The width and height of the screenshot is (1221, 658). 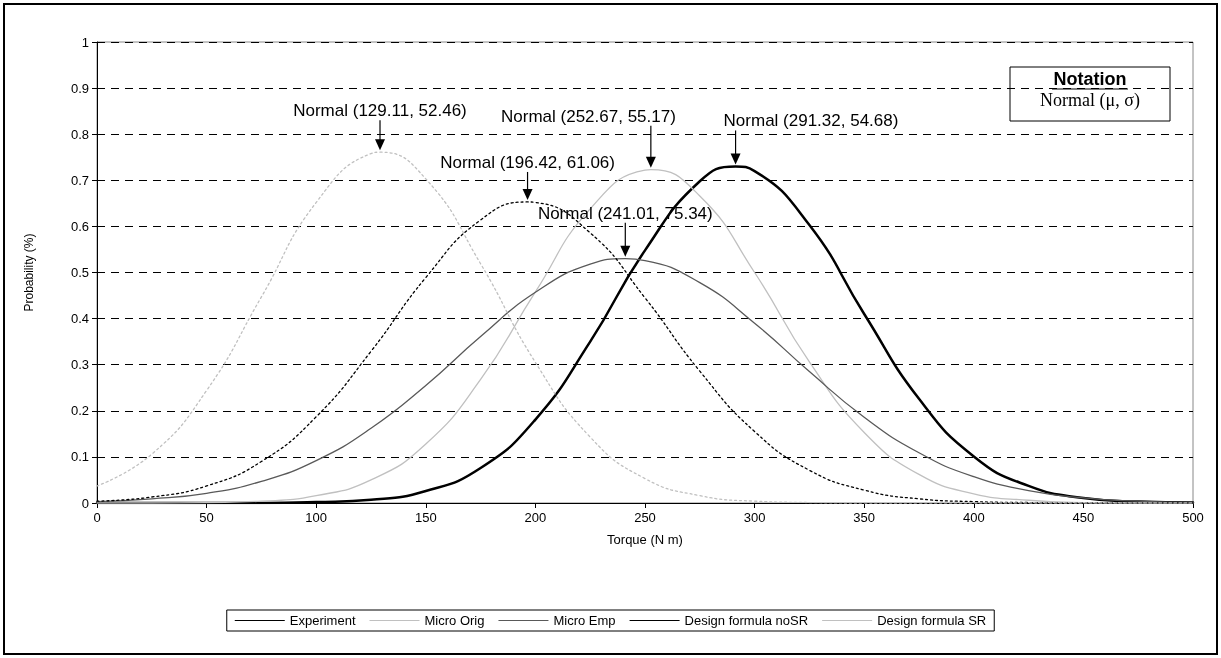 What do you see at coordinates (322, 620) in the screenshot?
I see `legend-label: Experiment` at bounding box center [322, 620].